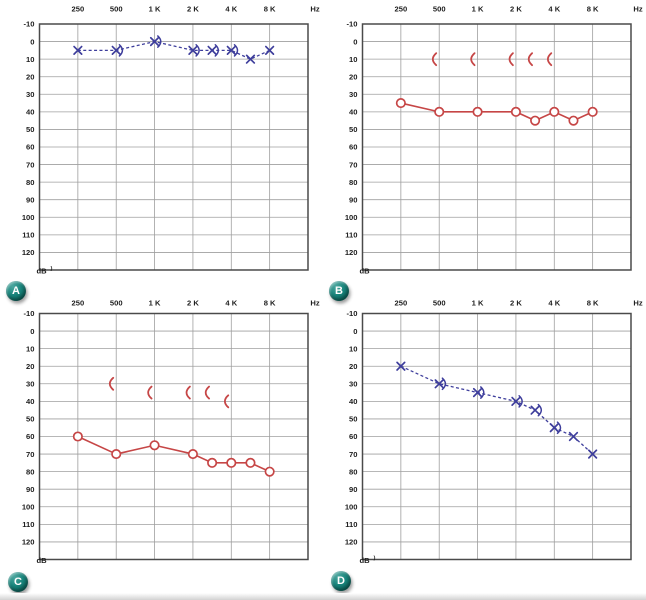  Describe the element at coordinates (341, 581) in the screenshot. I see `panel-badge-d: D` at that location.